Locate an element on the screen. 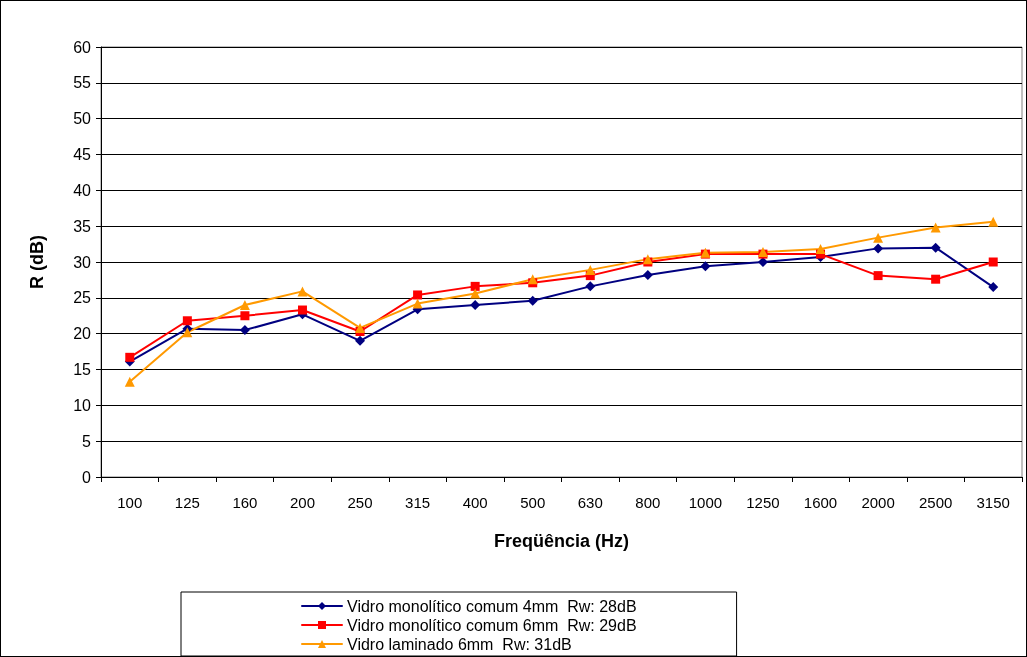 This screenshot has width=1027, height=657. y-tick-label: 10 is located at coordinates (82, 405).